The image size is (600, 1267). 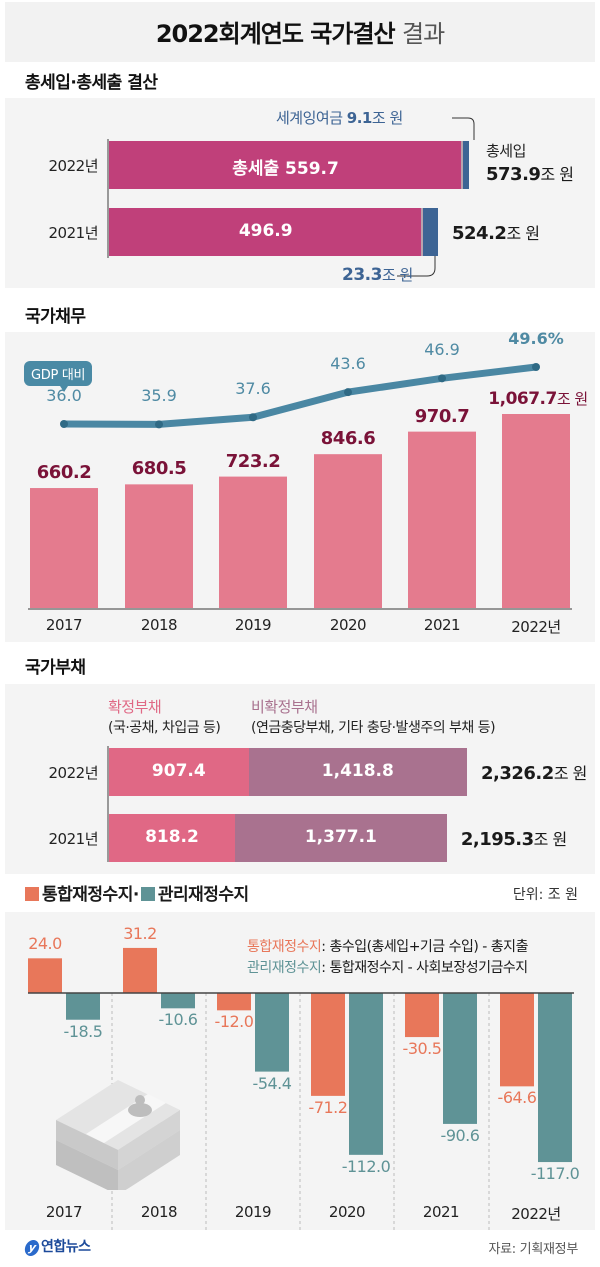 I want to click on definition-managed: 관리재정수지: 통합재정수지 - 사회보장성기금수지, so click(x=387, y=967).